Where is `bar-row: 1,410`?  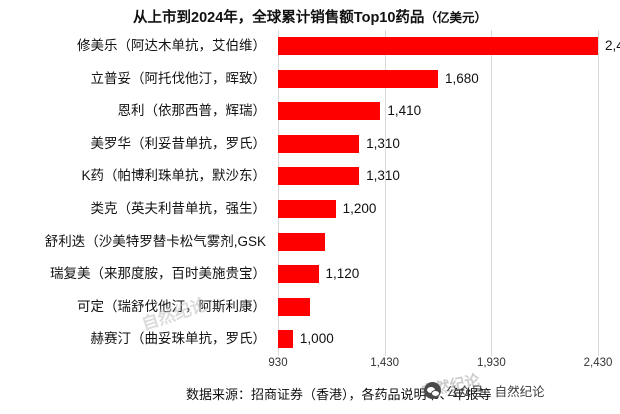 bar-row: 1,410 is located at coordinates (438, 111).